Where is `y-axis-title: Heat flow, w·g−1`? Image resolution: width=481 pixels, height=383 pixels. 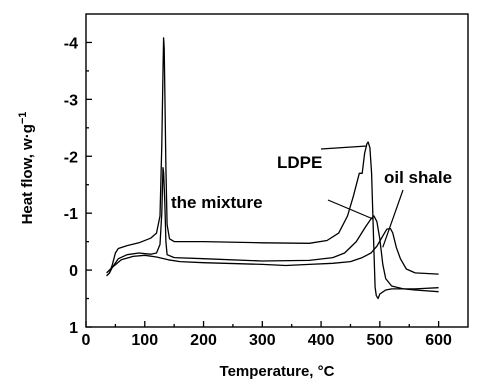
y-axis-title: Heat flow, w·g−1 is located at coordinates (26, 168).